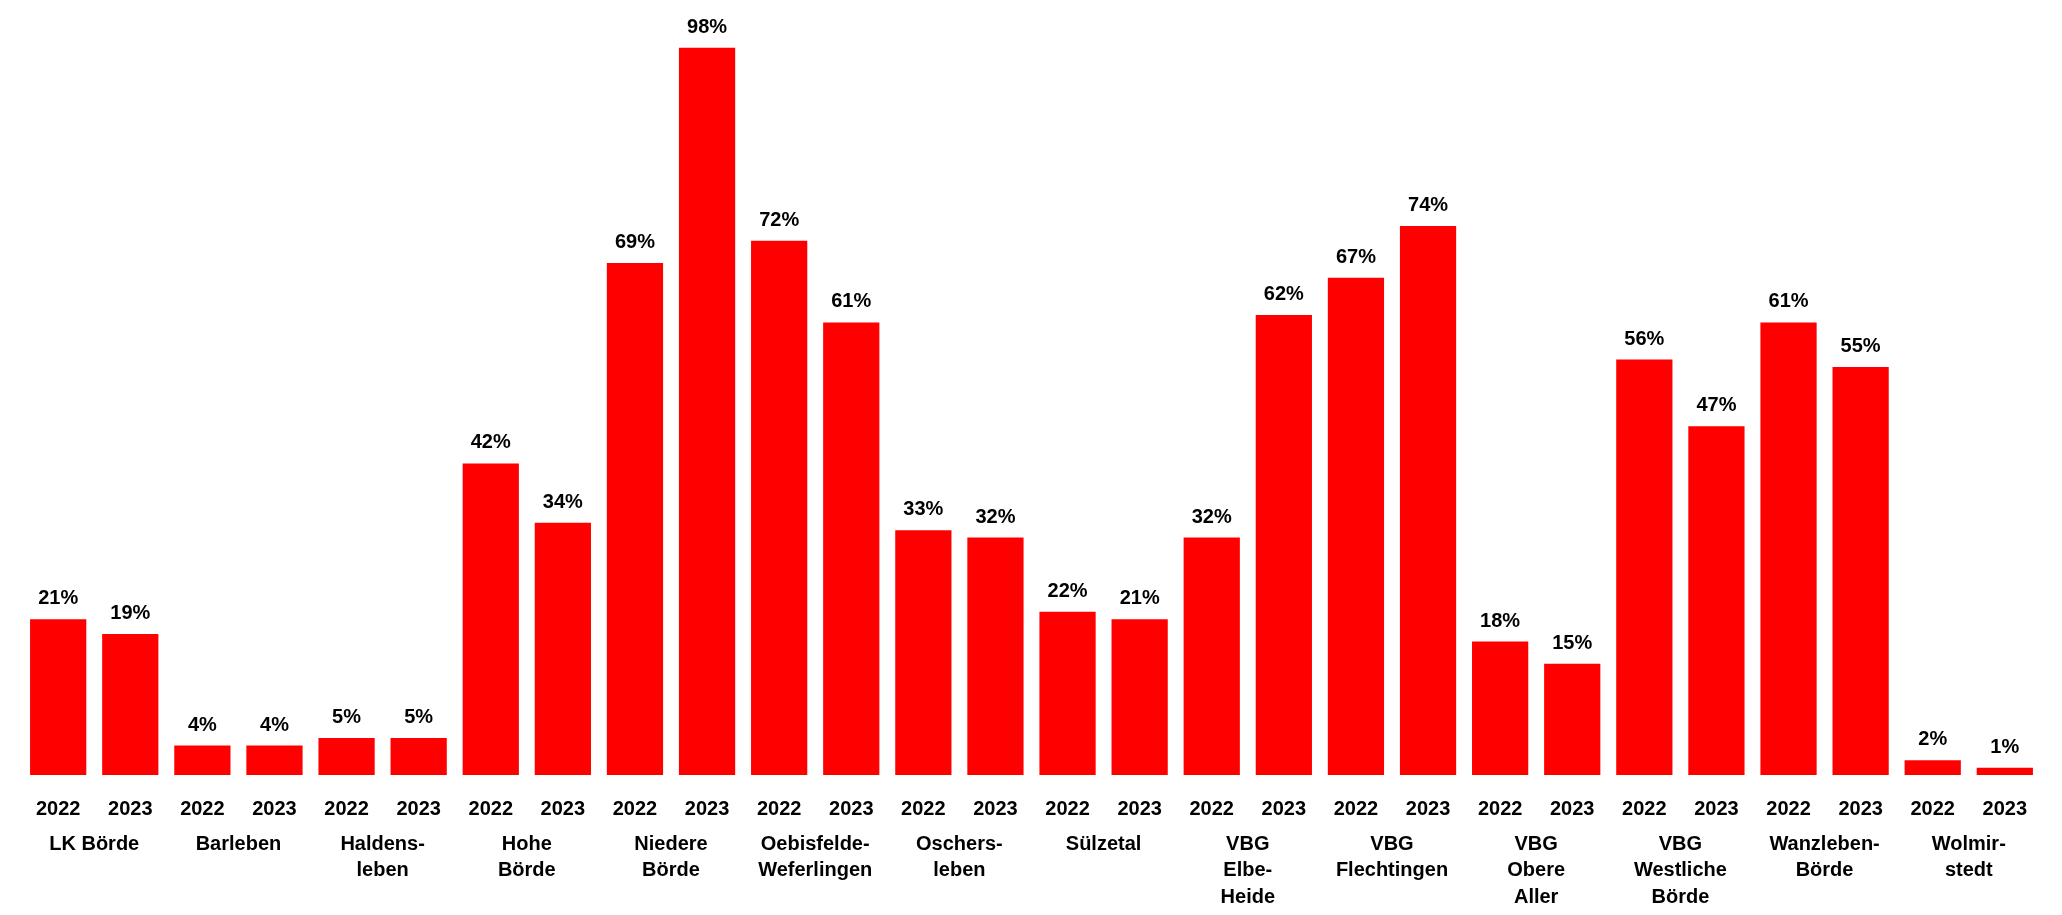  Describe the element at coordinates (1103, 842) in the screenshot. I see `text: Sülzetal` at that location.